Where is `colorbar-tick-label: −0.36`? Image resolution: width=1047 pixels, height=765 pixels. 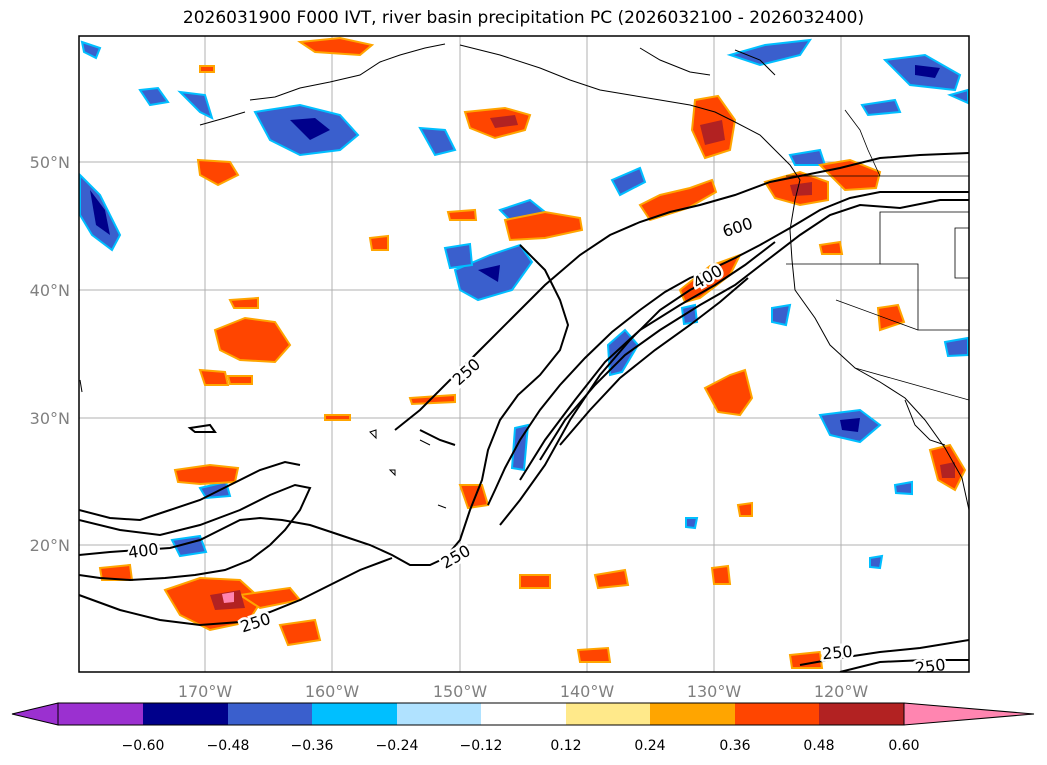
colorbar-tick-label: −0.36 is located at coordinates (312, 746).